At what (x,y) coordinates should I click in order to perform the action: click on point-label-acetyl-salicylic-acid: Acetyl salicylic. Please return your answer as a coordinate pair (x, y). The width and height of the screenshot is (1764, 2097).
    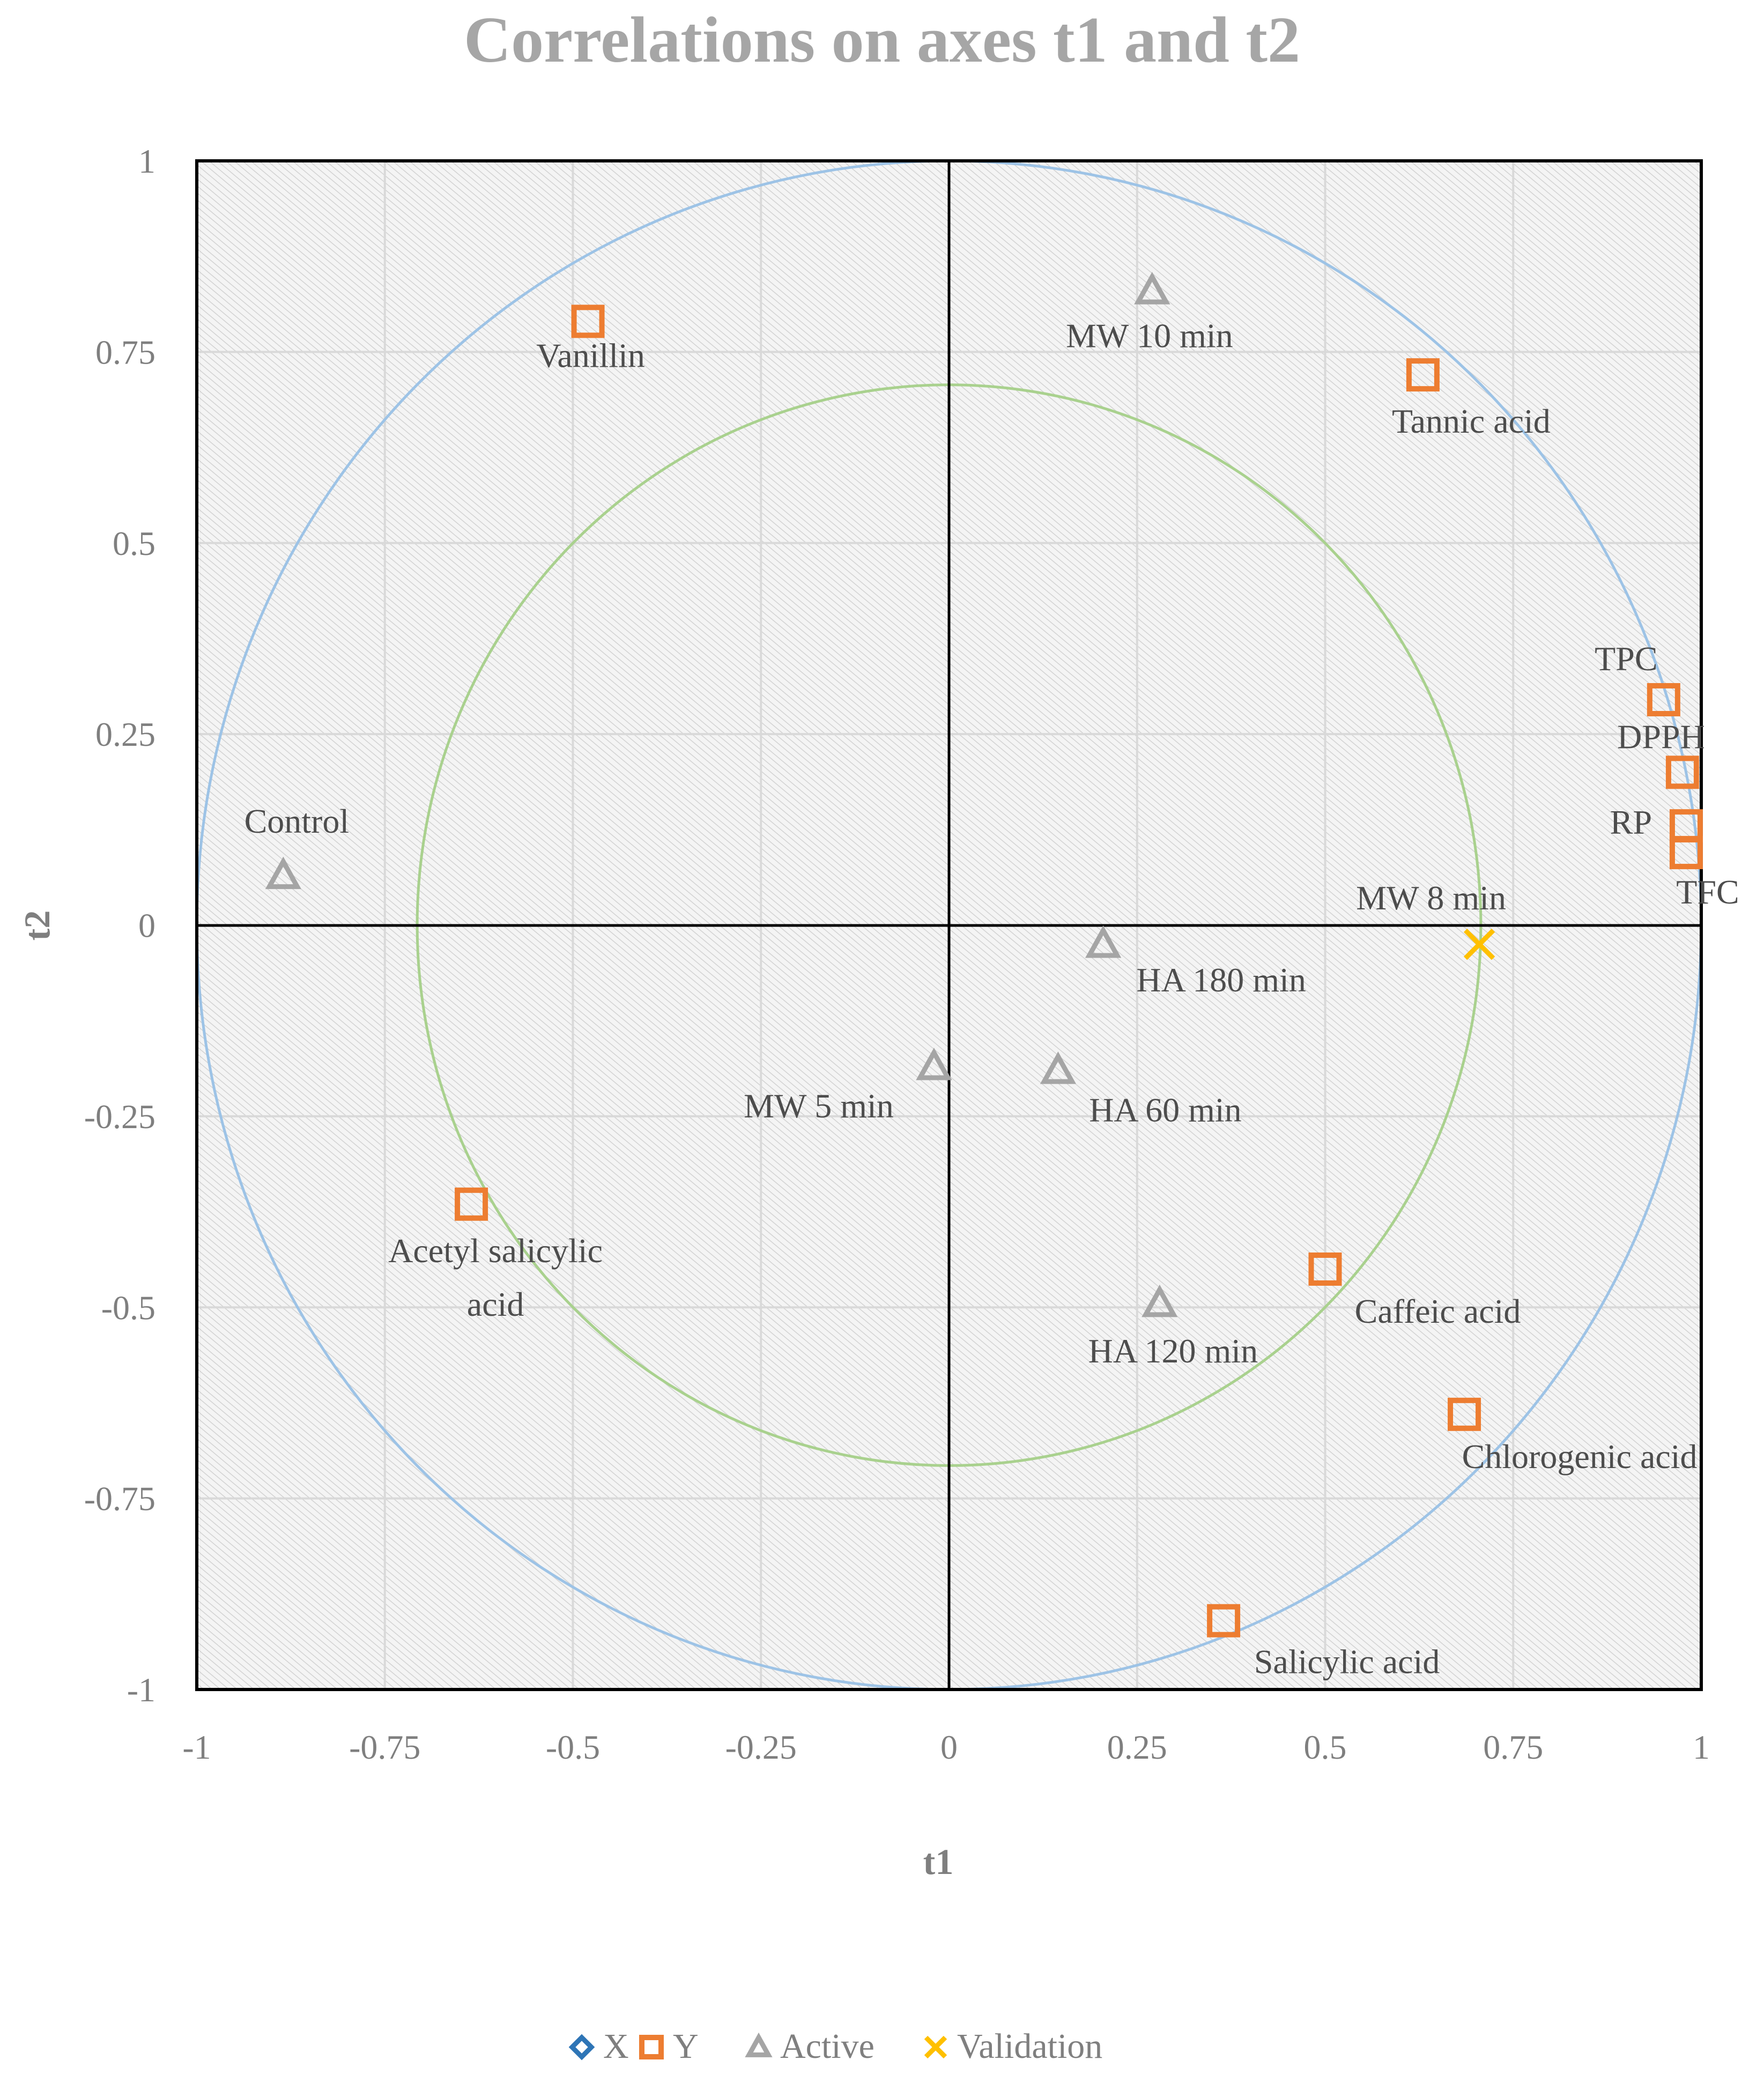
    Looking at the image, I should click on (495, 1251).